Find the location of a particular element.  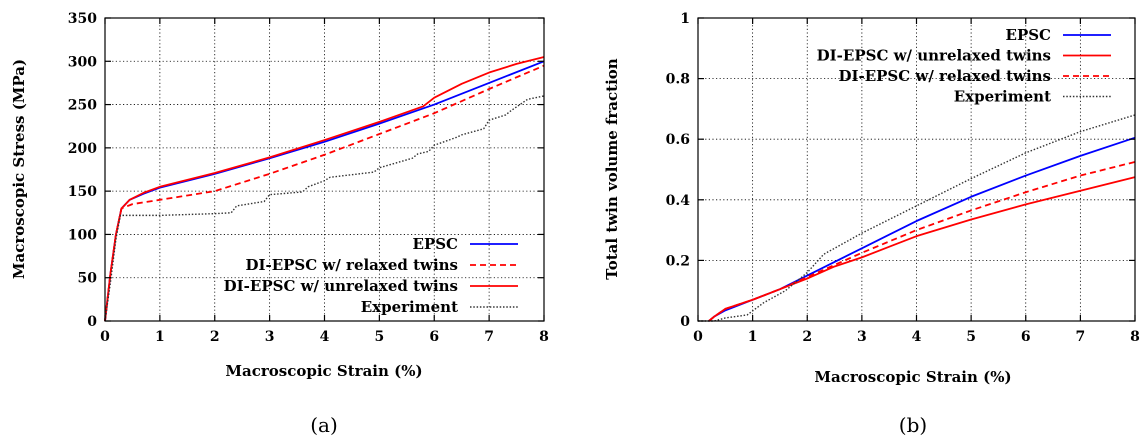

x-tick-label-a: 6 is located at coordinates (434, 337).